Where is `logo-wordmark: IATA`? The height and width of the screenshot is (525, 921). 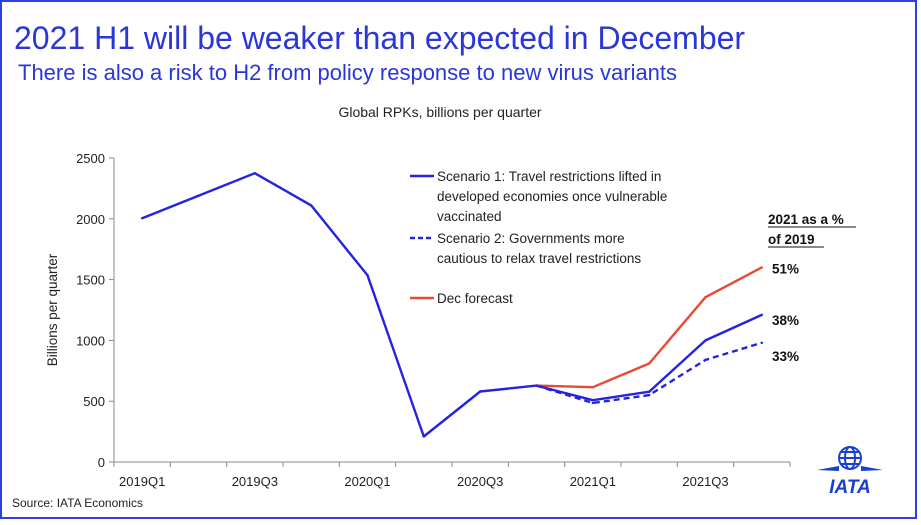
logo-wordmark: IATA is located at coordinates (850, 486).